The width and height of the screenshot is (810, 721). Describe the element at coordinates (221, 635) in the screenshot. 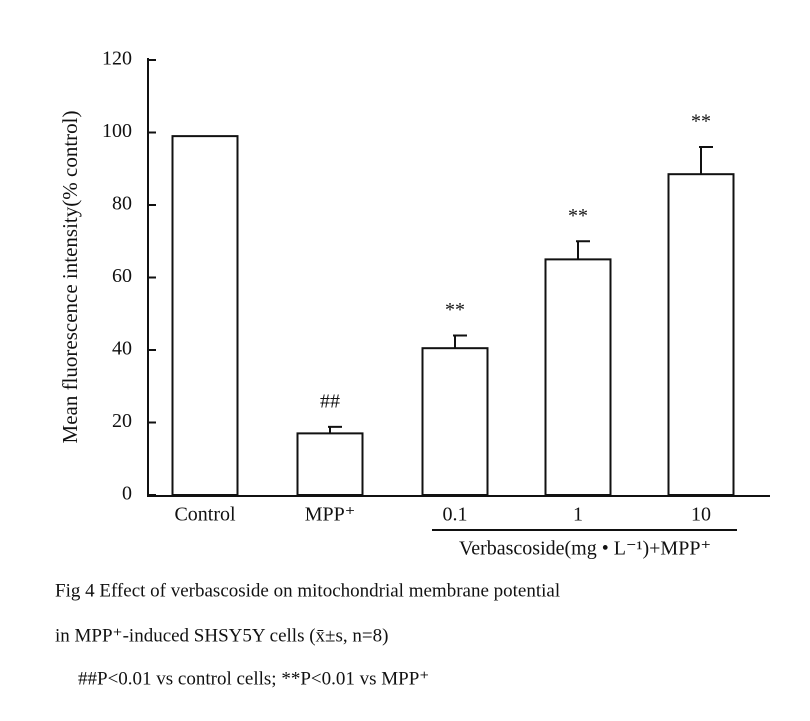

I see `caption: in MPP⁺-induced SHSY5Y cells (x̄±s, n=8)` at that location.